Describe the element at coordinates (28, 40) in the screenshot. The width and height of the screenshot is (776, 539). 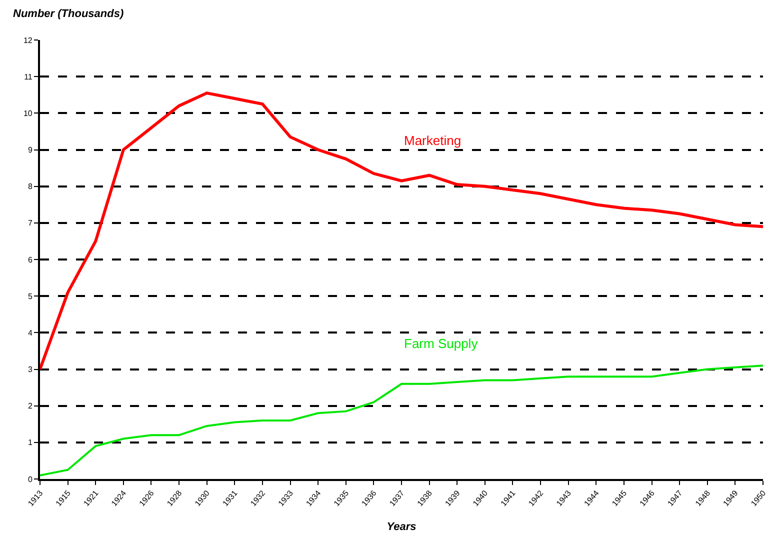
I see `y-tick-label: 12` at that location.